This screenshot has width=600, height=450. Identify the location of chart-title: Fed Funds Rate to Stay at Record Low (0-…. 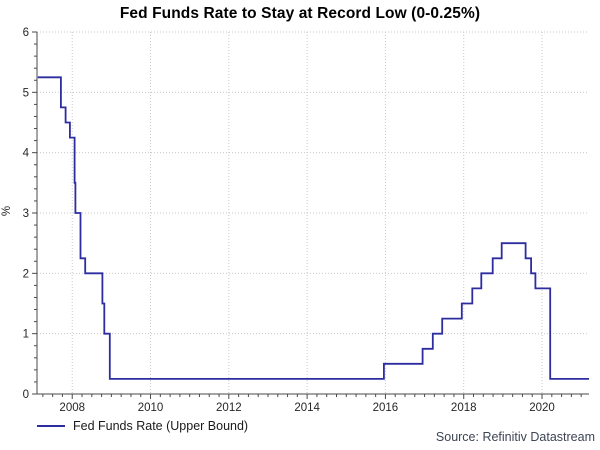
(300, 13).